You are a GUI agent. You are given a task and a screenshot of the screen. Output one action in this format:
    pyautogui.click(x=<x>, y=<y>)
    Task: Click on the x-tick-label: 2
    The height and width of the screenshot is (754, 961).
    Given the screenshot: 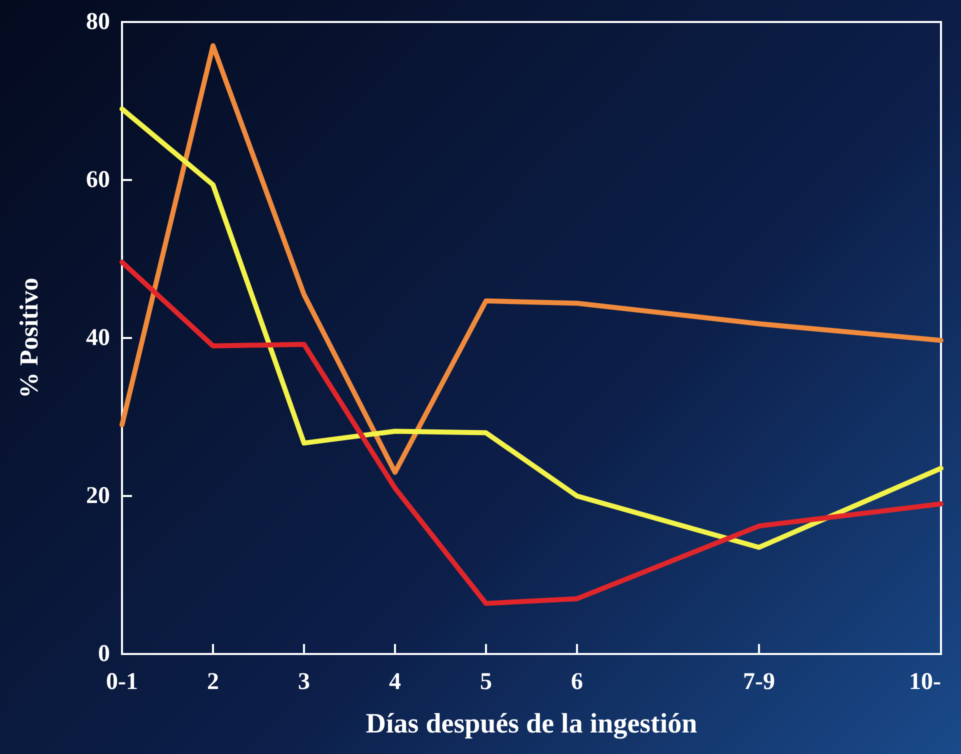 What is the action you would take?
    pyautogui.click(x=213, y=682)
    